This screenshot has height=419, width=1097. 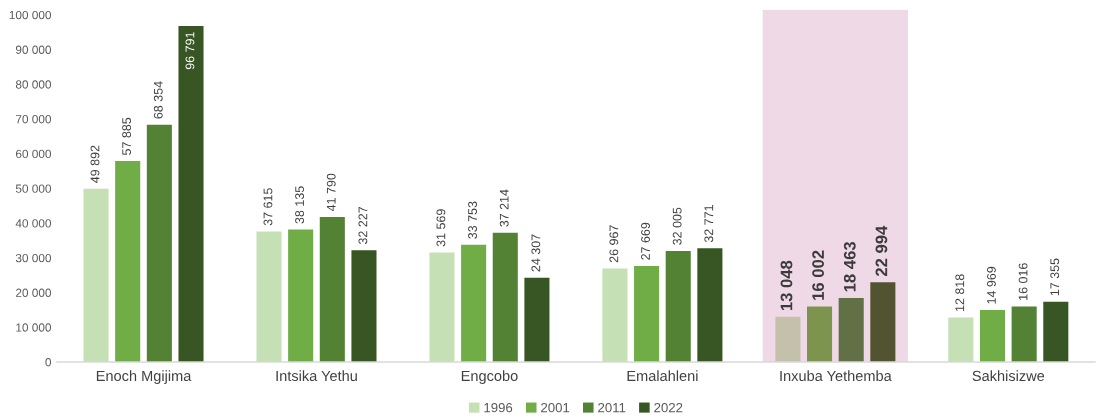 What do you see at coordinates (536, 253) in the screenshot?
I see `data-label: 24 307` at bounding box center [536, 253].